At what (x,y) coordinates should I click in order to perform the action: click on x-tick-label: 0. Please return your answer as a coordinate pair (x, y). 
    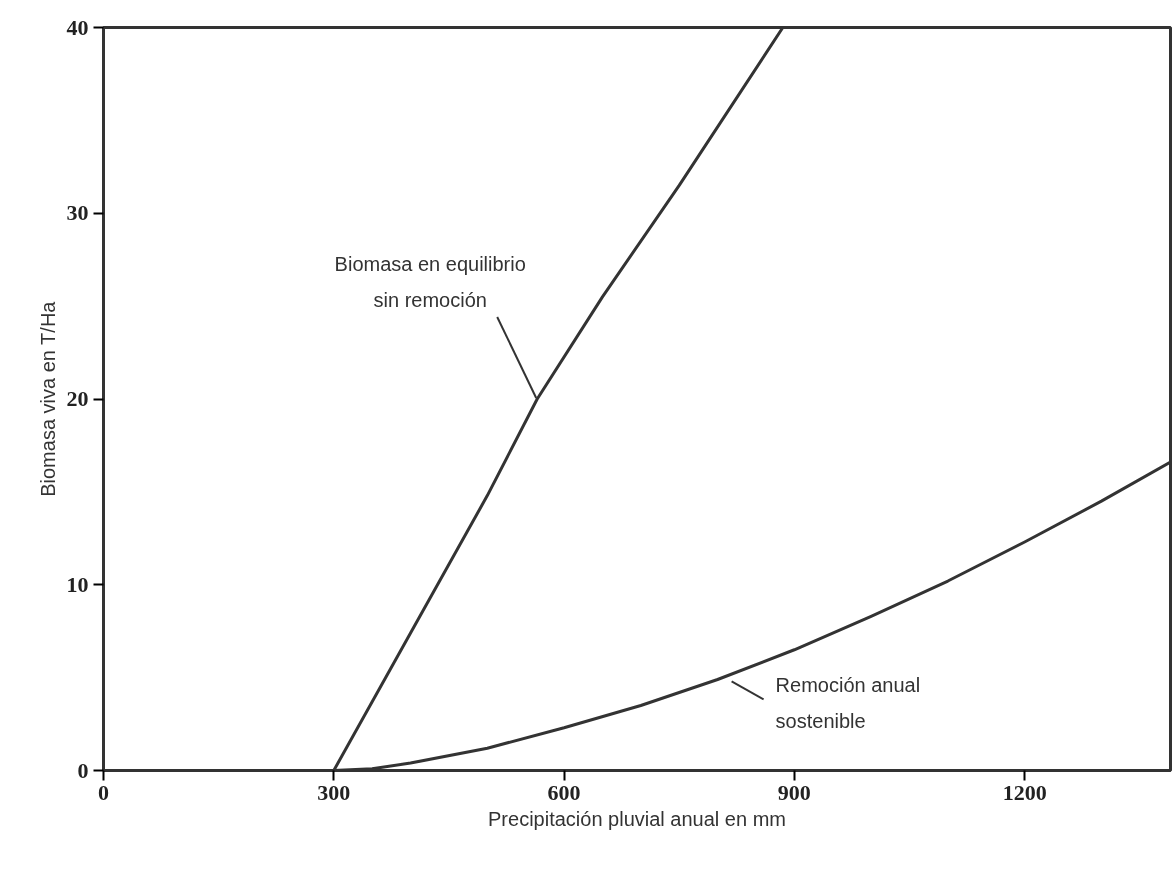
    Looking at the image, I should click on (103, 792).